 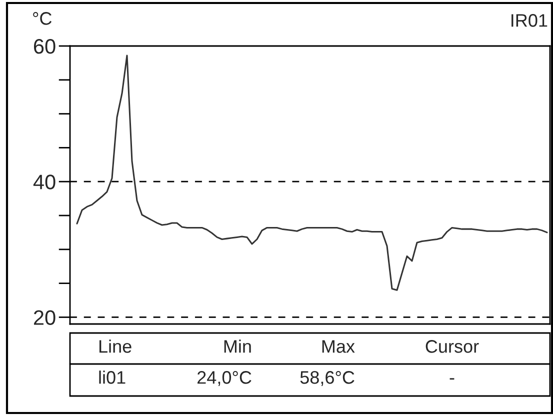 What do you see at coordinates (44, 182) in the screenshot?
I see `y-tick-label: 40` at bounding box center [44, 182].